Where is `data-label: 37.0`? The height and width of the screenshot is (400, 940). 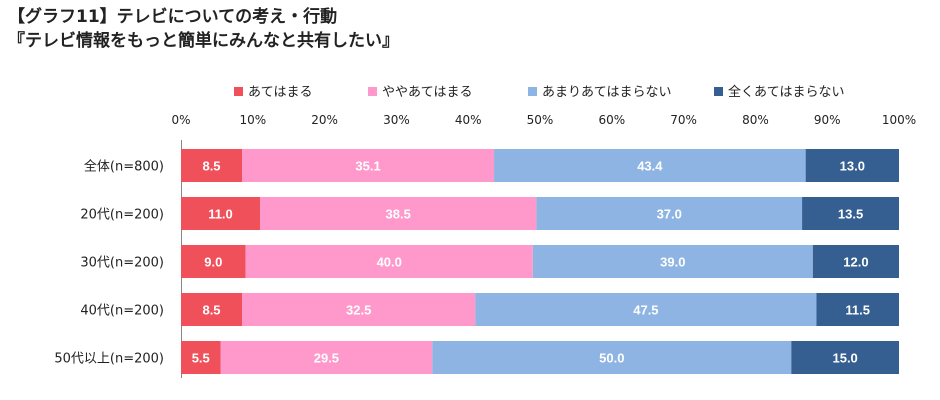
data-label: 37.0 is located at coordinates (669, 214).